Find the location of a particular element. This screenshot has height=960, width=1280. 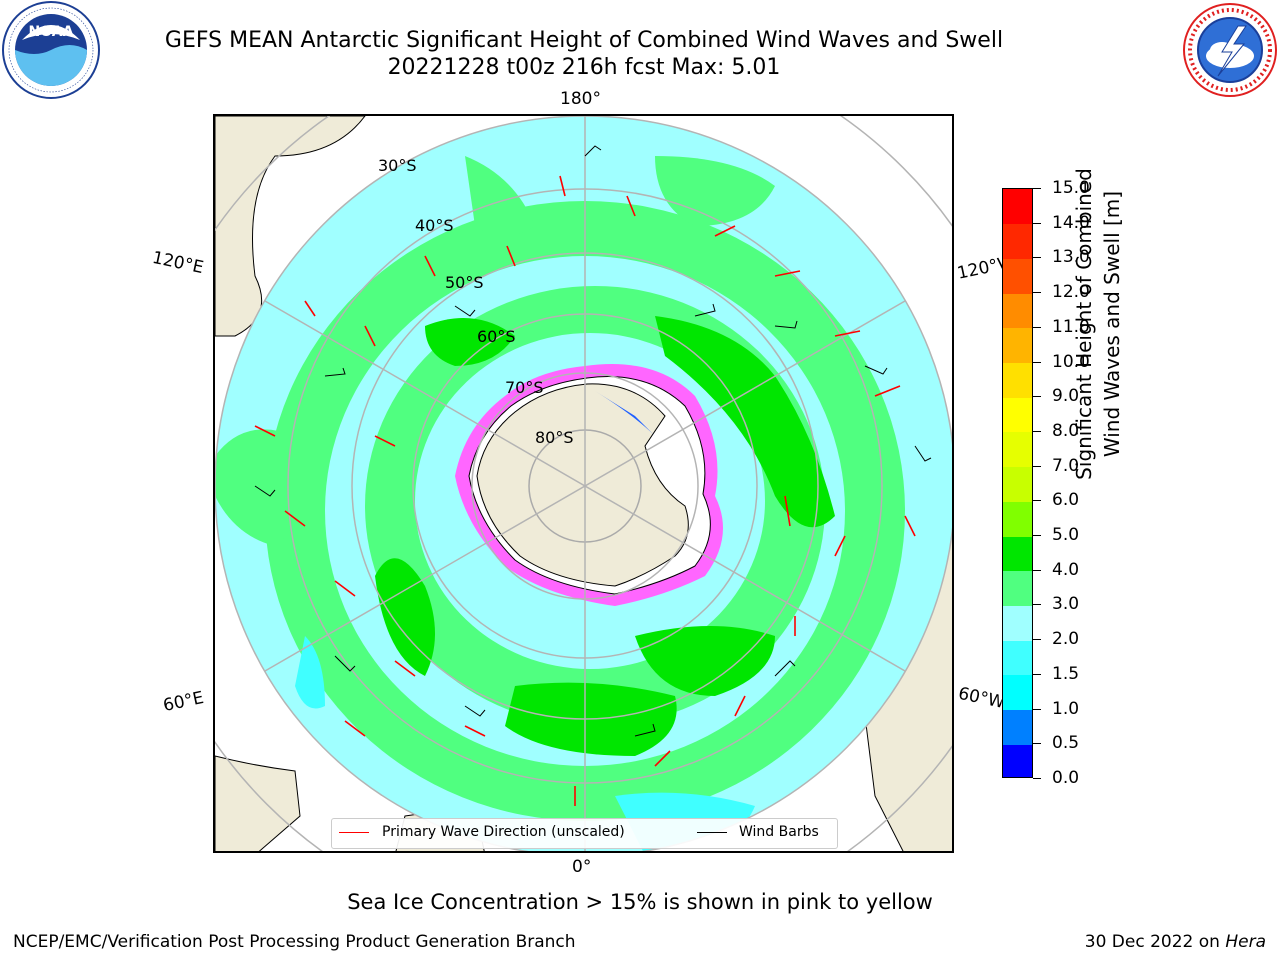

lon-label-60e: 60°E is located at coordinates (183, 702).